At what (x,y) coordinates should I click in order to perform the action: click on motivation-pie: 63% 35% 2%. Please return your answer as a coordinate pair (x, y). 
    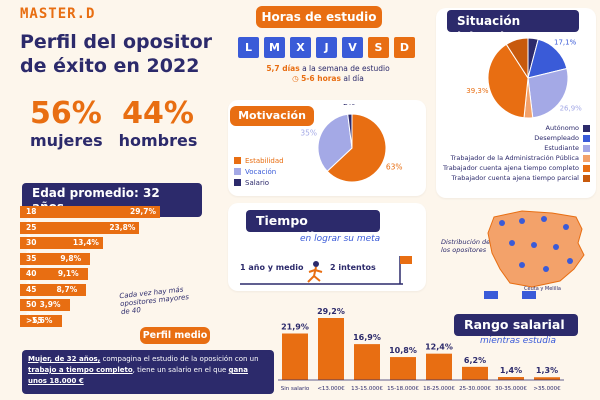
    Looking at the image, I should click on (351, 143).